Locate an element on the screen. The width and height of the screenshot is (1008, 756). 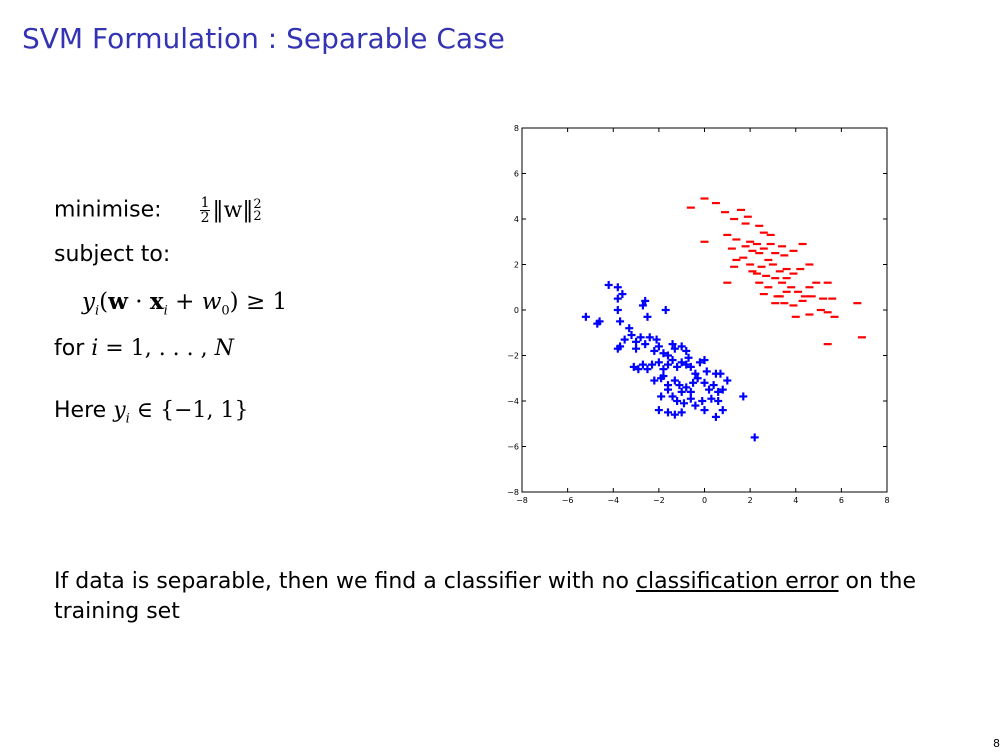
range-values: = 1, . . . , is located at coordinates (156, 348).